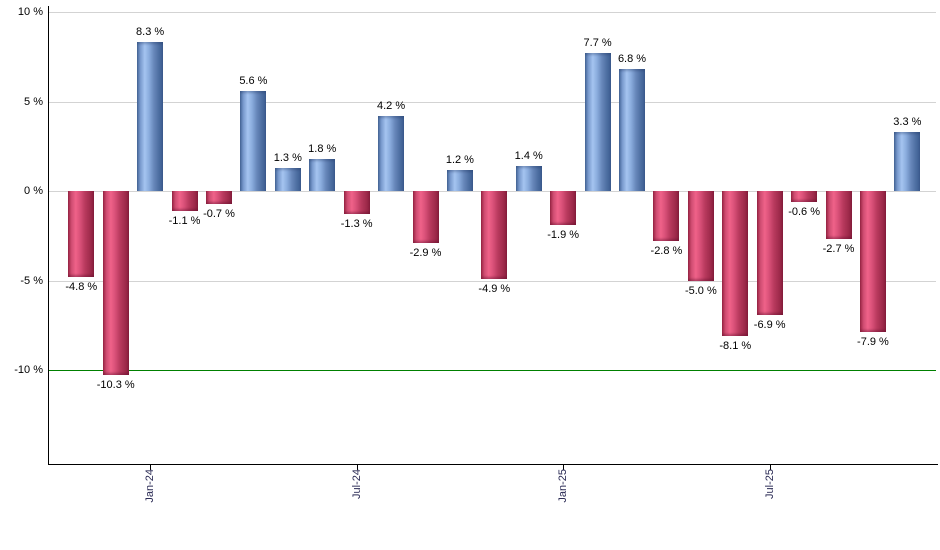 This screenshot has width=940, height=550. Describe the element at coordinates (838, 249) in the screenshot. I see `bar-value-label-Sep-25: -2.7 %` at that location.